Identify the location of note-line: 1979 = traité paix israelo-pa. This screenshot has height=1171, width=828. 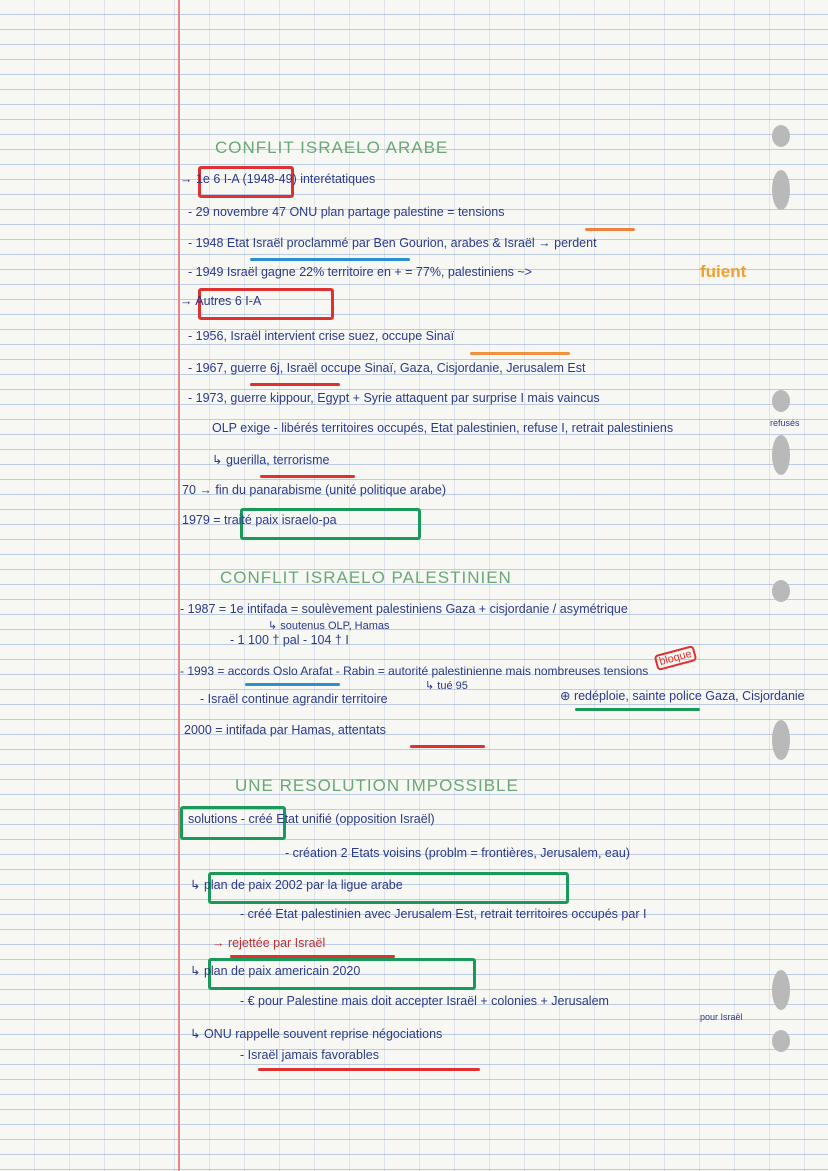
(259, 520).